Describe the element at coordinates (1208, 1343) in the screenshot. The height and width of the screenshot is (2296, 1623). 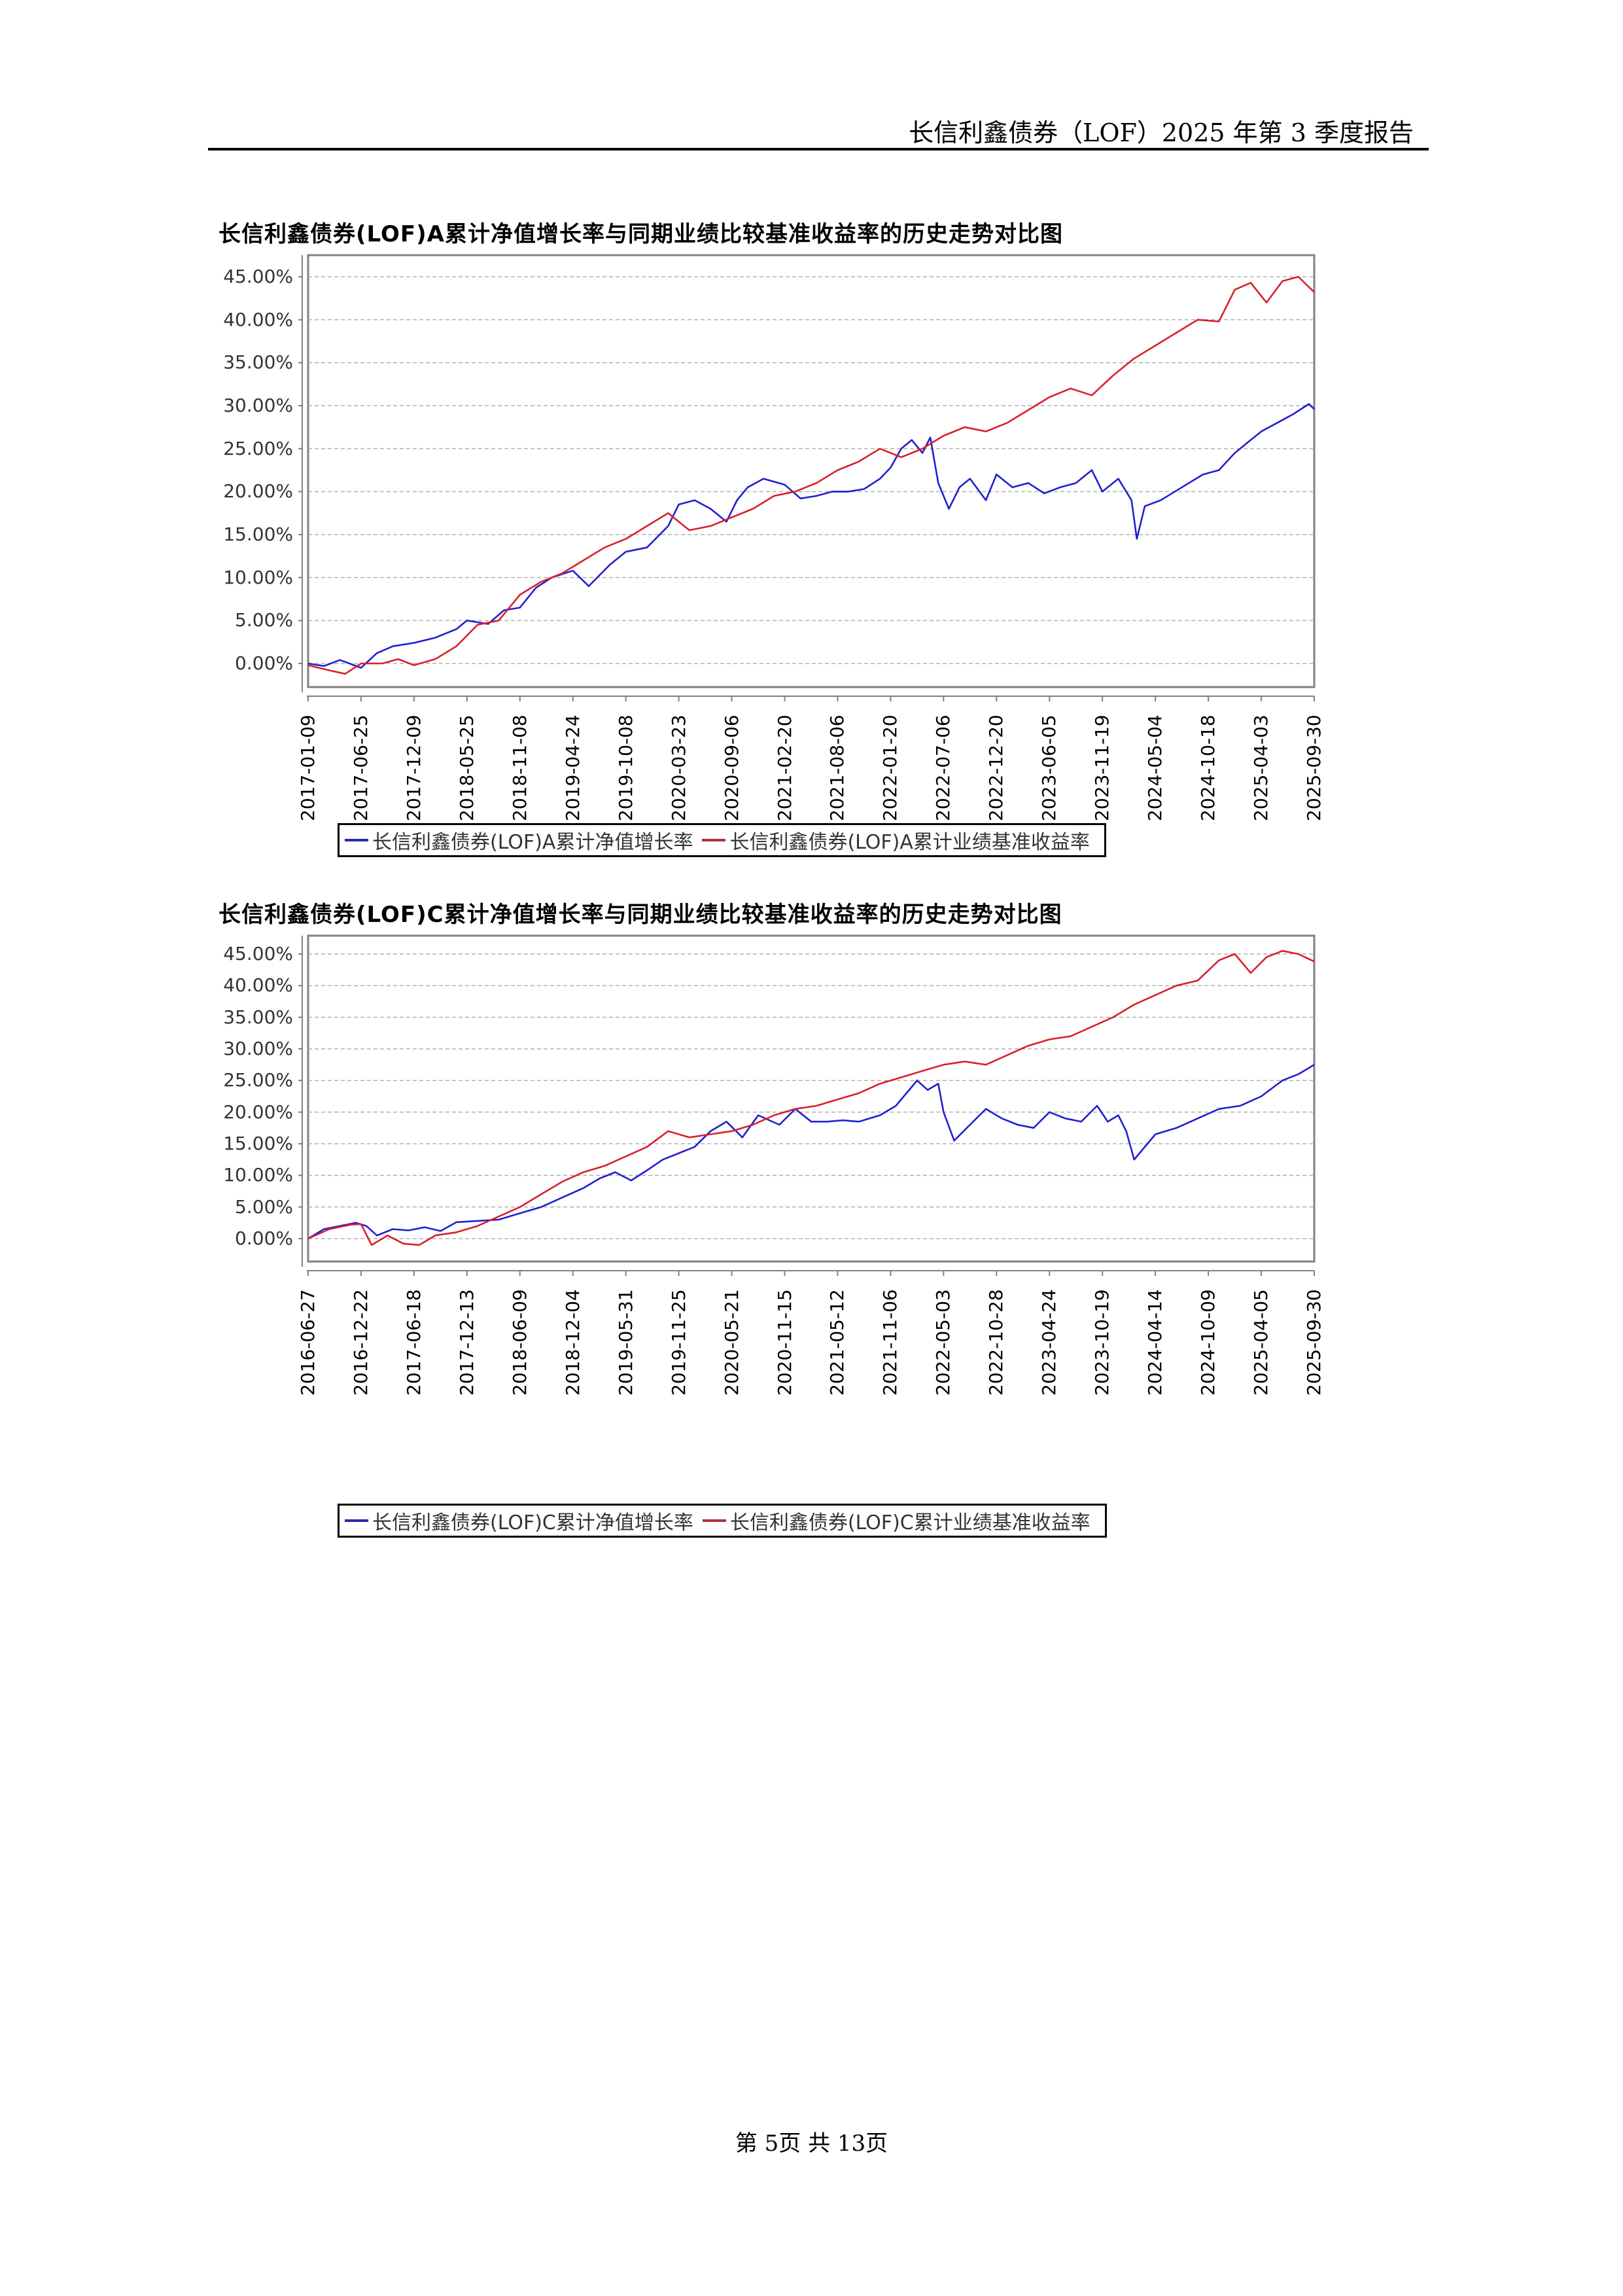
I see `x-axis-date-label: 2024-10-09` at that location.